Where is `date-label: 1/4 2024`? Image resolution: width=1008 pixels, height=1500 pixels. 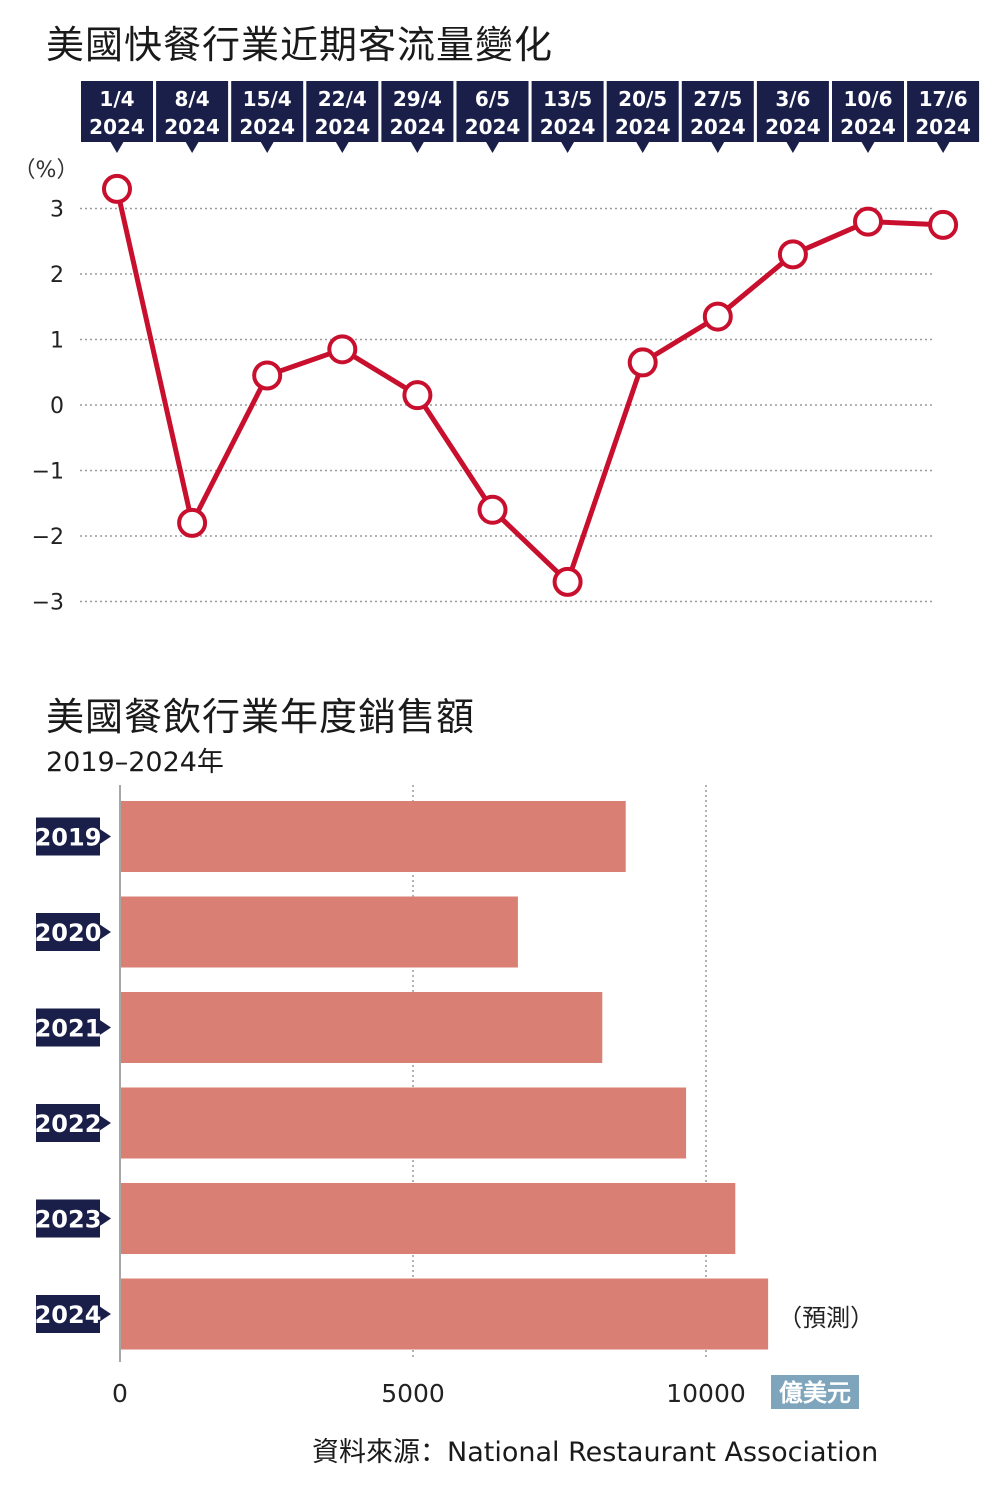 date-label: 1/4 2024 is located at coordinates (117, 117).